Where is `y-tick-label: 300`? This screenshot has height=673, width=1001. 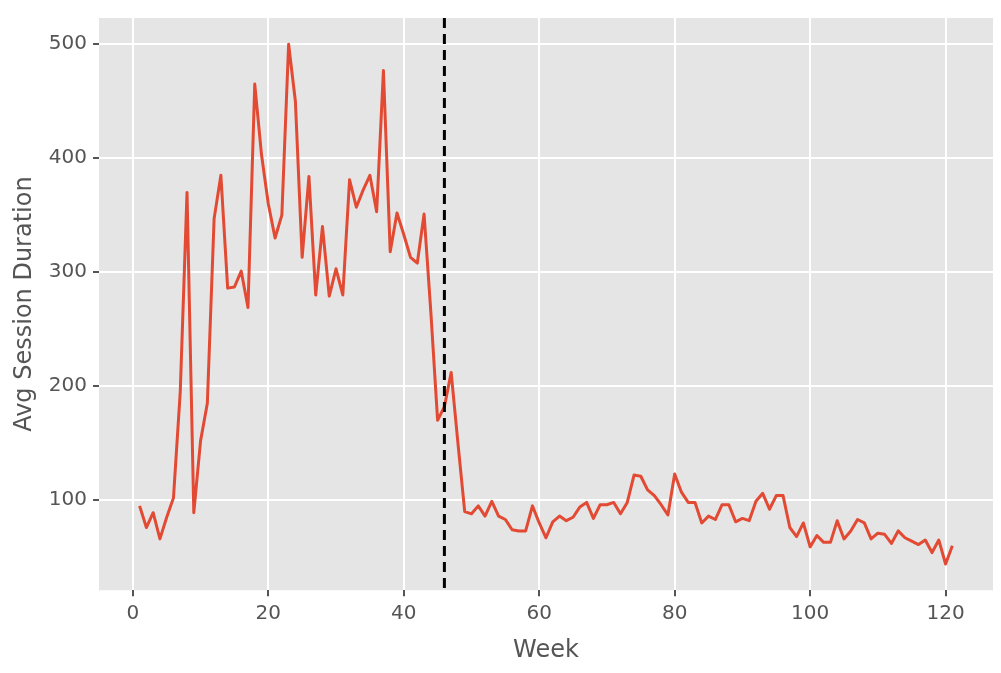
y-tick-label: 300 is located at coordinates (67, 270).